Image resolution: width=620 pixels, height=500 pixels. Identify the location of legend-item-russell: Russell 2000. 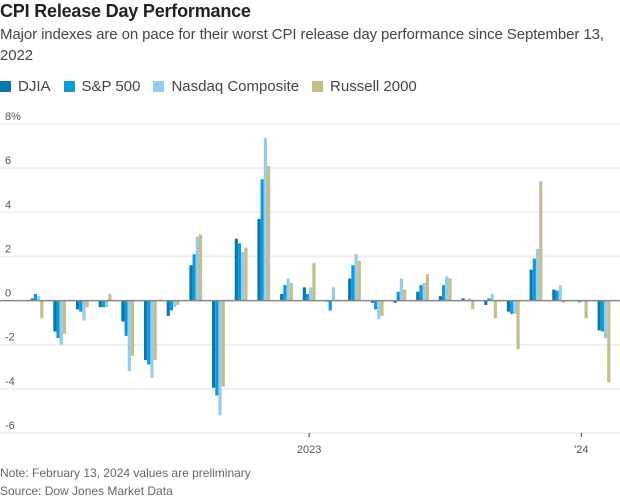
(364, 86).